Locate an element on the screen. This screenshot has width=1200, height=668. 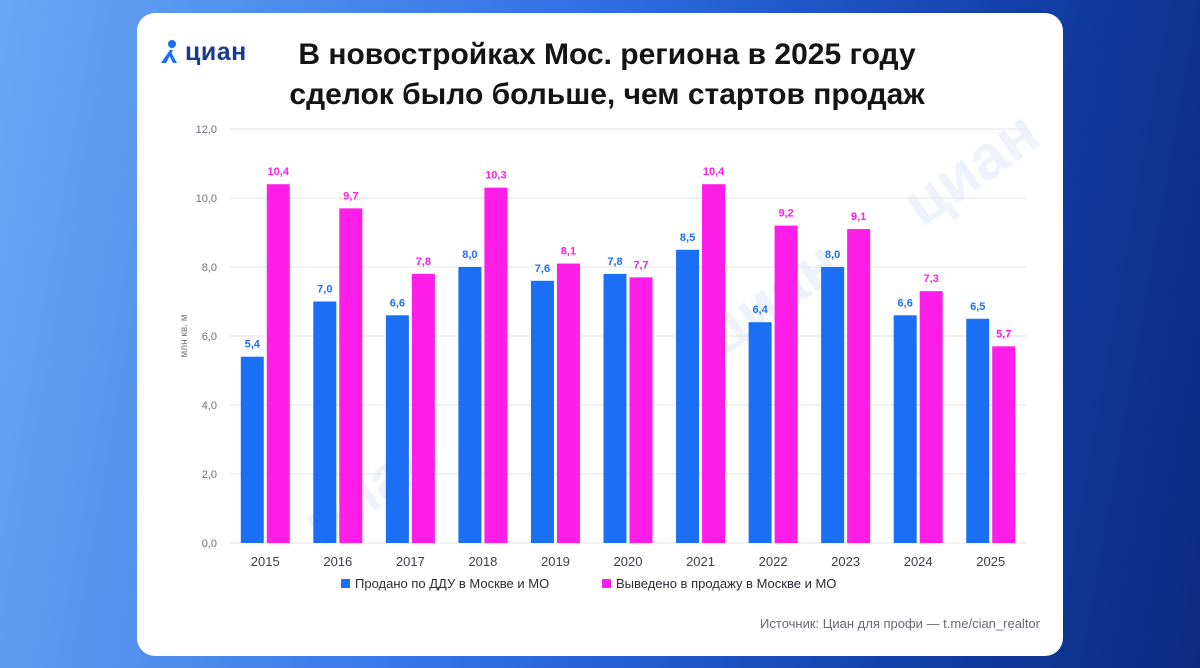
cian-pin-logo-icon is located at coordinates (169, 51).